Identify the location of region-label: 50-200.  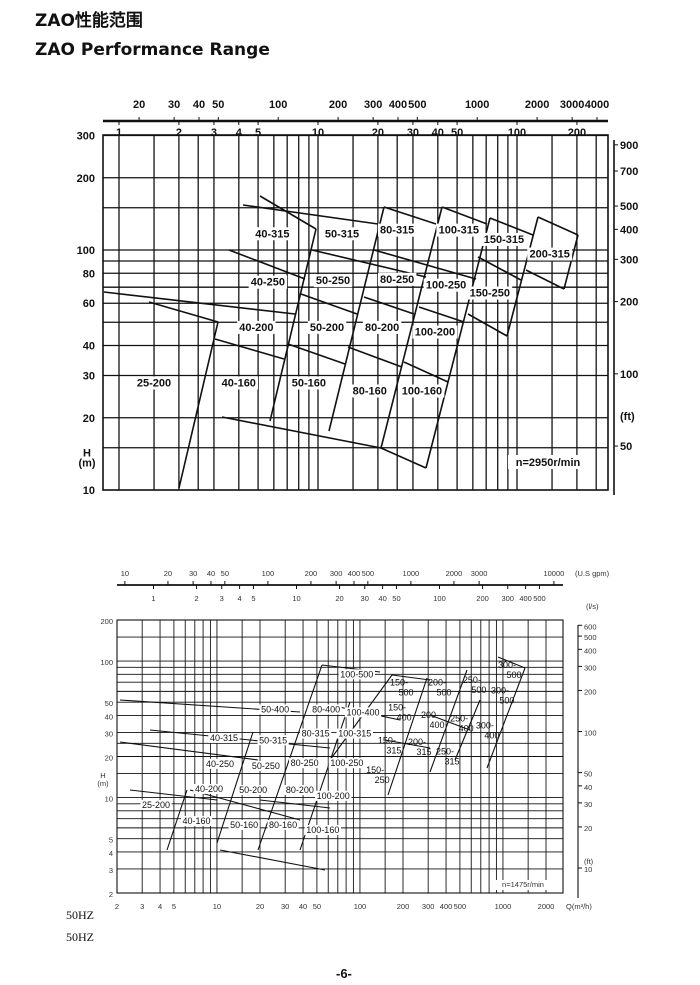
(327, 328).